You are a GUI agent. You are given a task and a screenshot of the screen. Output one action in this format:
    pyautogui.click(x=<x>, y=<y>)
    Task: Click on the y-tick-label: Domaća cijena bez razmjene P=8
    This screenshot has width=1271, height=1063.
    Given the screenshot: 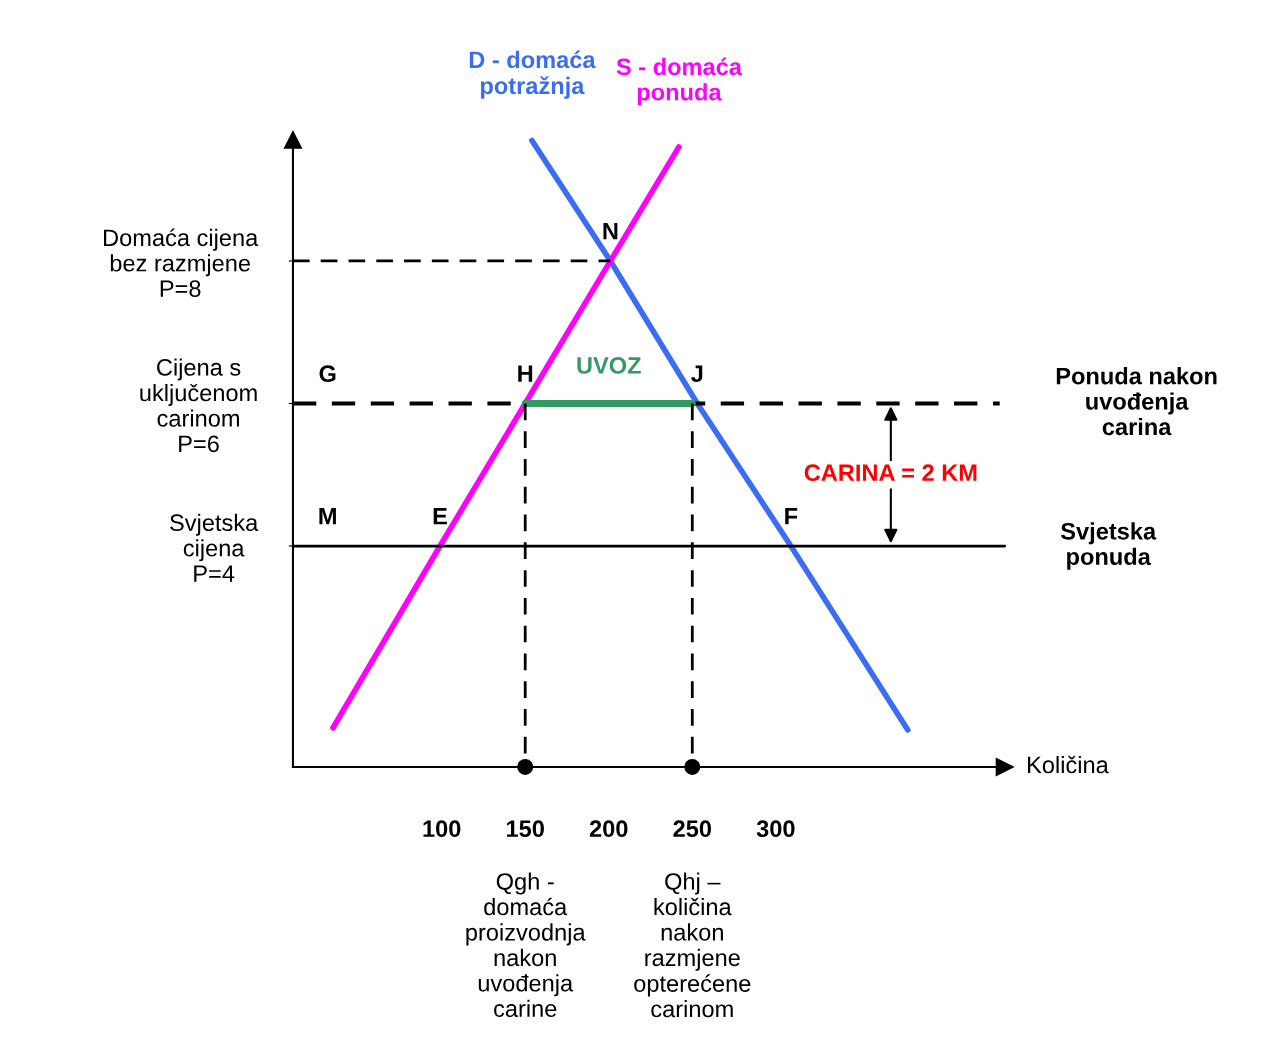 What is the action you would take?
    pyautogui.click(x=181, y=263)
    